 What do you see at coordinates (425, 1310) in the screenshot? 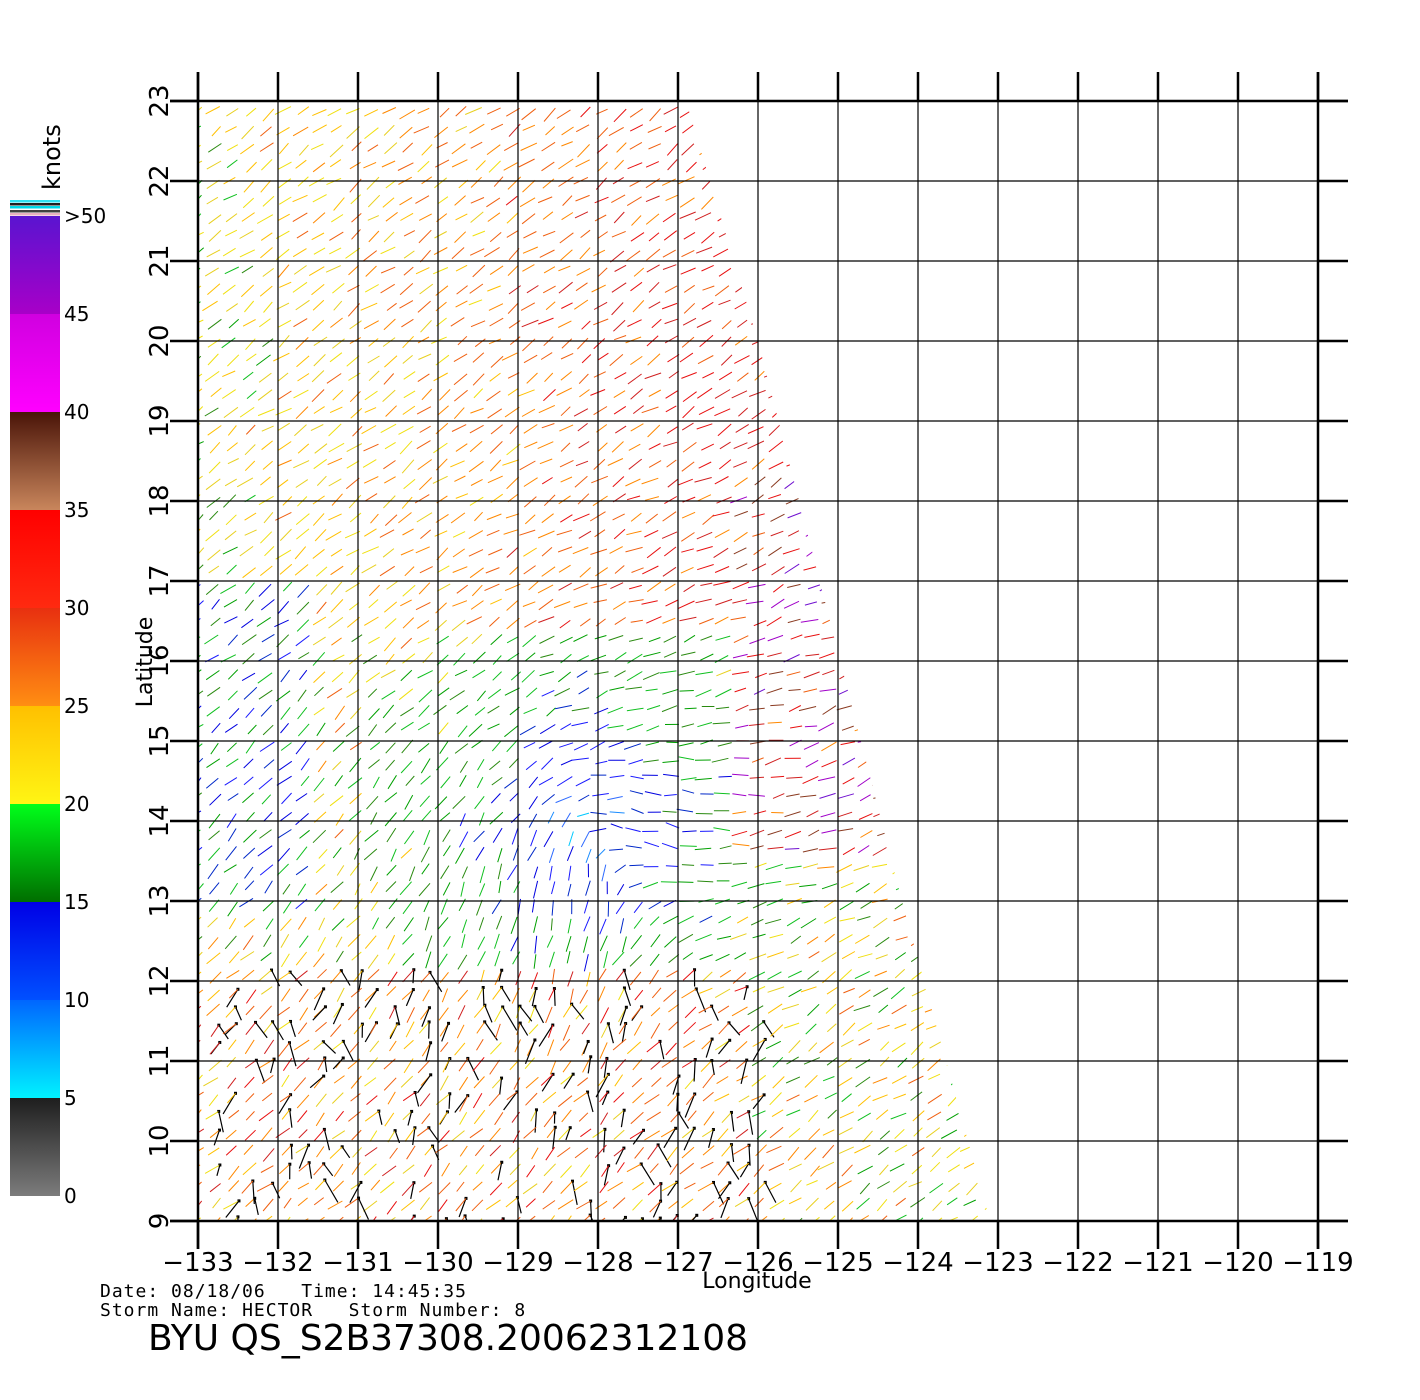
I see `storm-number-label: Storm Number:` at bounding box center [425, 1310].